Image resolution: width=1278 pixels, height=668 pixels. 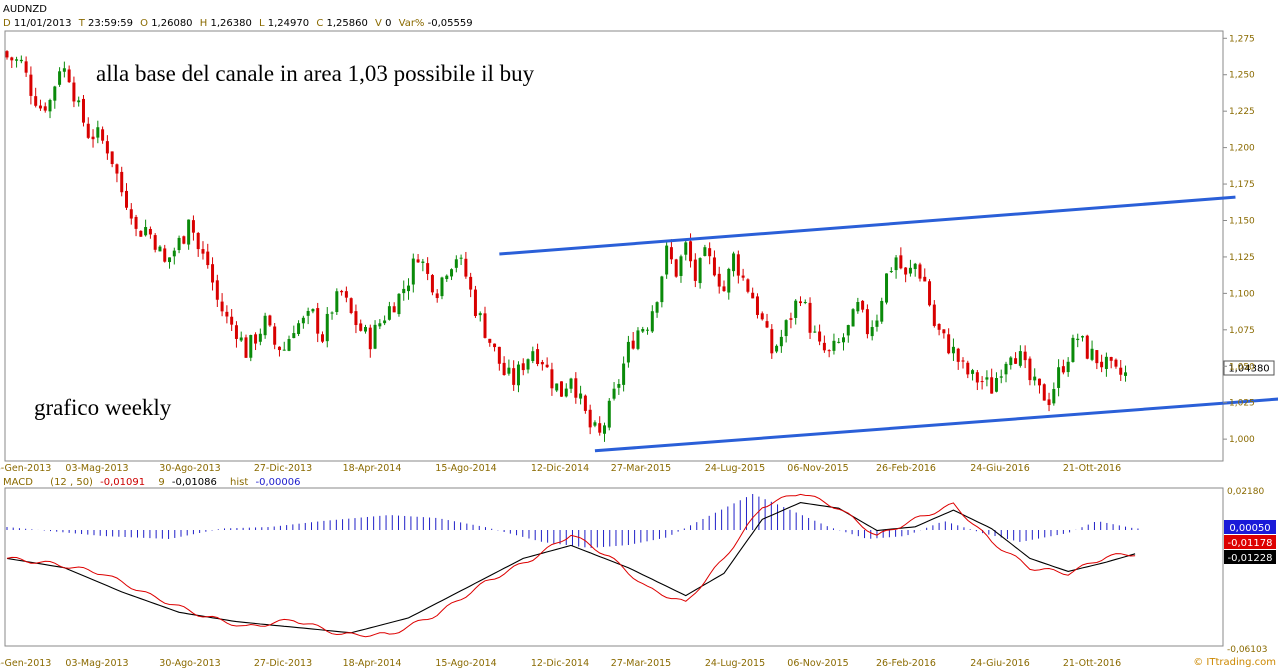 I want to click on close-value: 1,25860, so click(x=346, y=23).